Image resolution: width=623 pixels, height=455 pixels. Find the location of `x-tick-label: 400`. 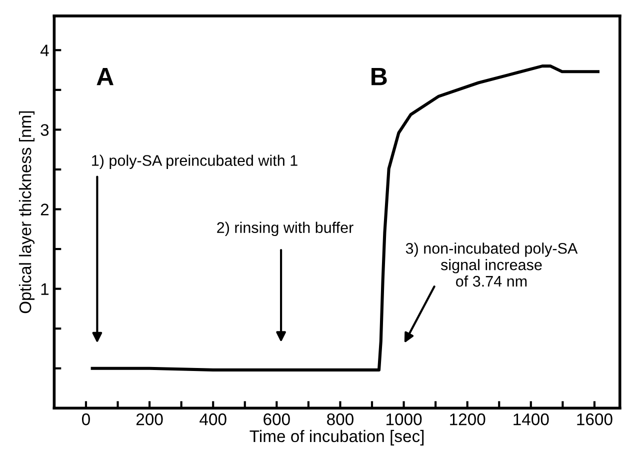

x-tick-label: 400 is located at coordinates (213, 419).